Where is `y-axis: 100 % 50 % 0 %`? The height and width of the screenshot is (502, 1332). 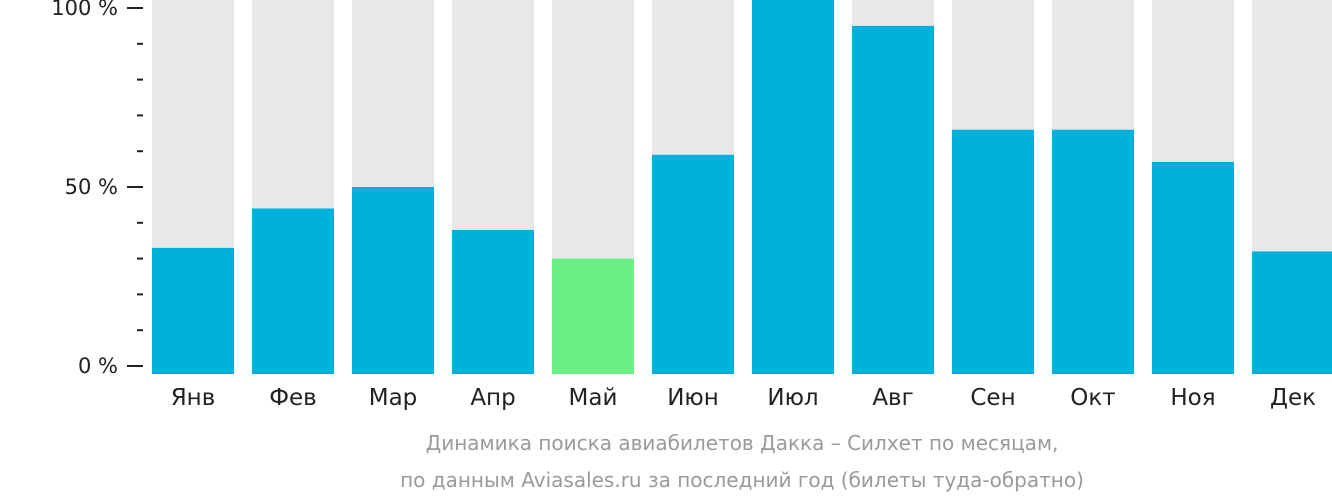 y-axis: 100 % 50 % 0 % is located at coordinates (97, 189).